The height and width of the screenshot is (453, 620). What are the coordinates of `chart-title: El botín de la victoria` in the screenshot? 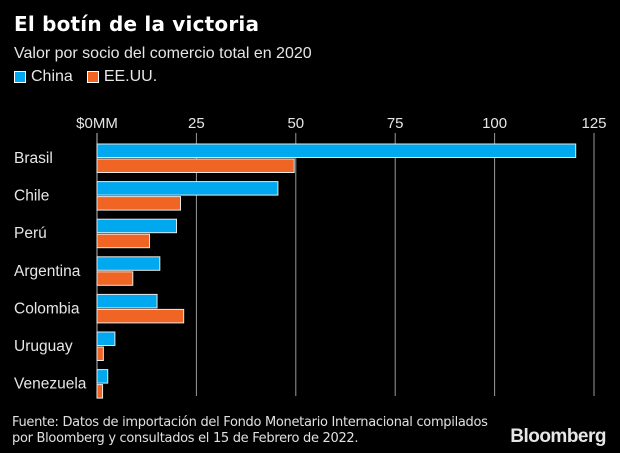 It's located at (137, 24).